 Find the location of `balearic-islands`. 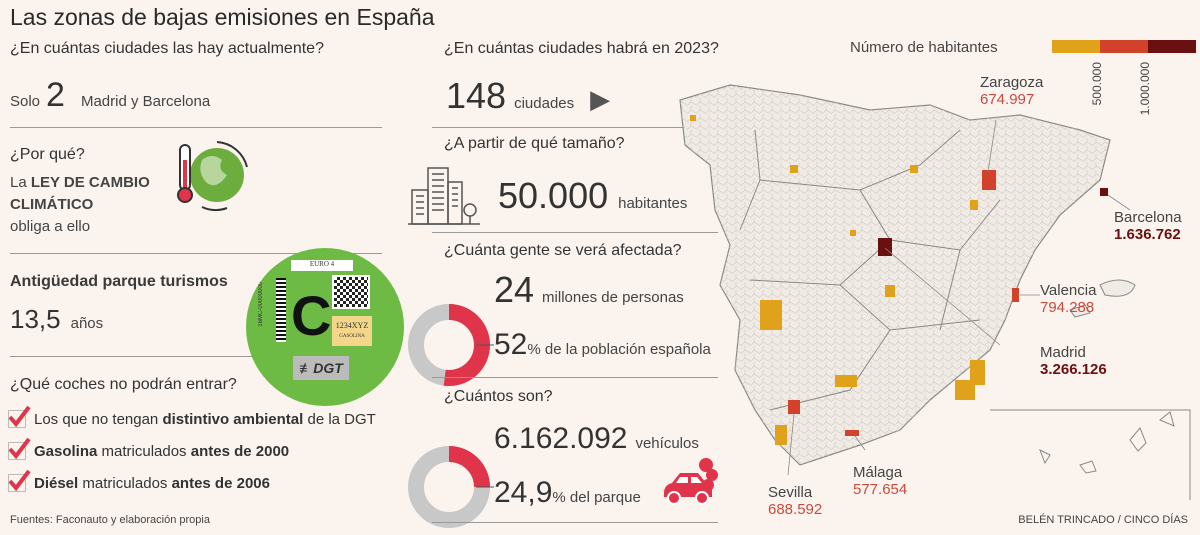

balearic-islands is located at coordinates (1102, 298).